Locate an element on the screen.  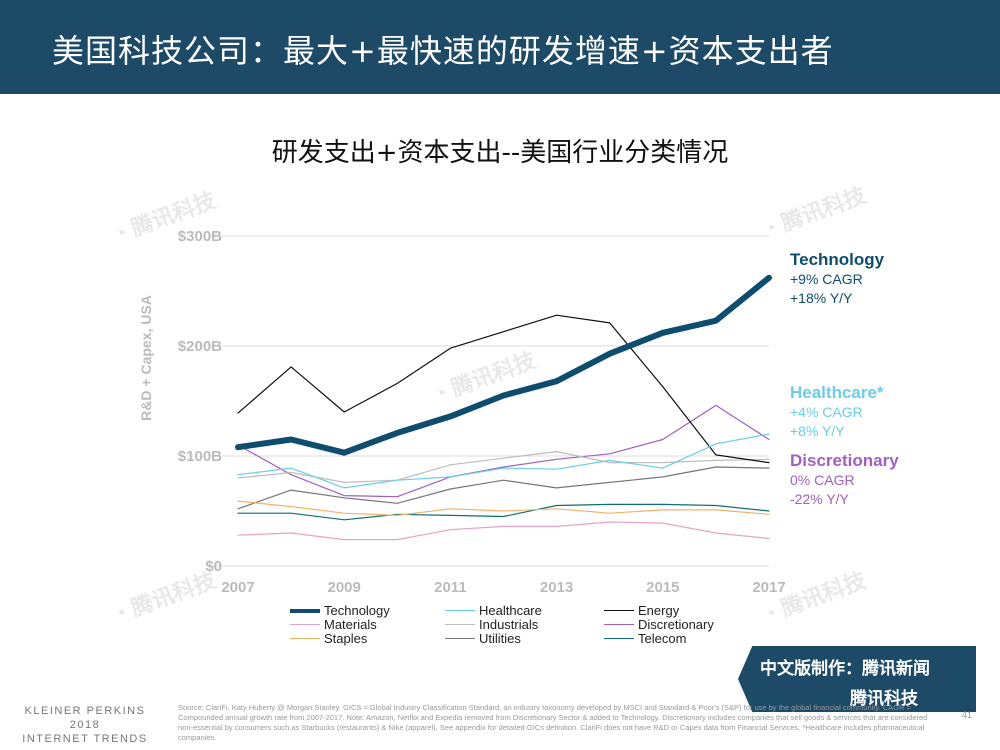
series-line-technology is located at coordinates (503, 365).